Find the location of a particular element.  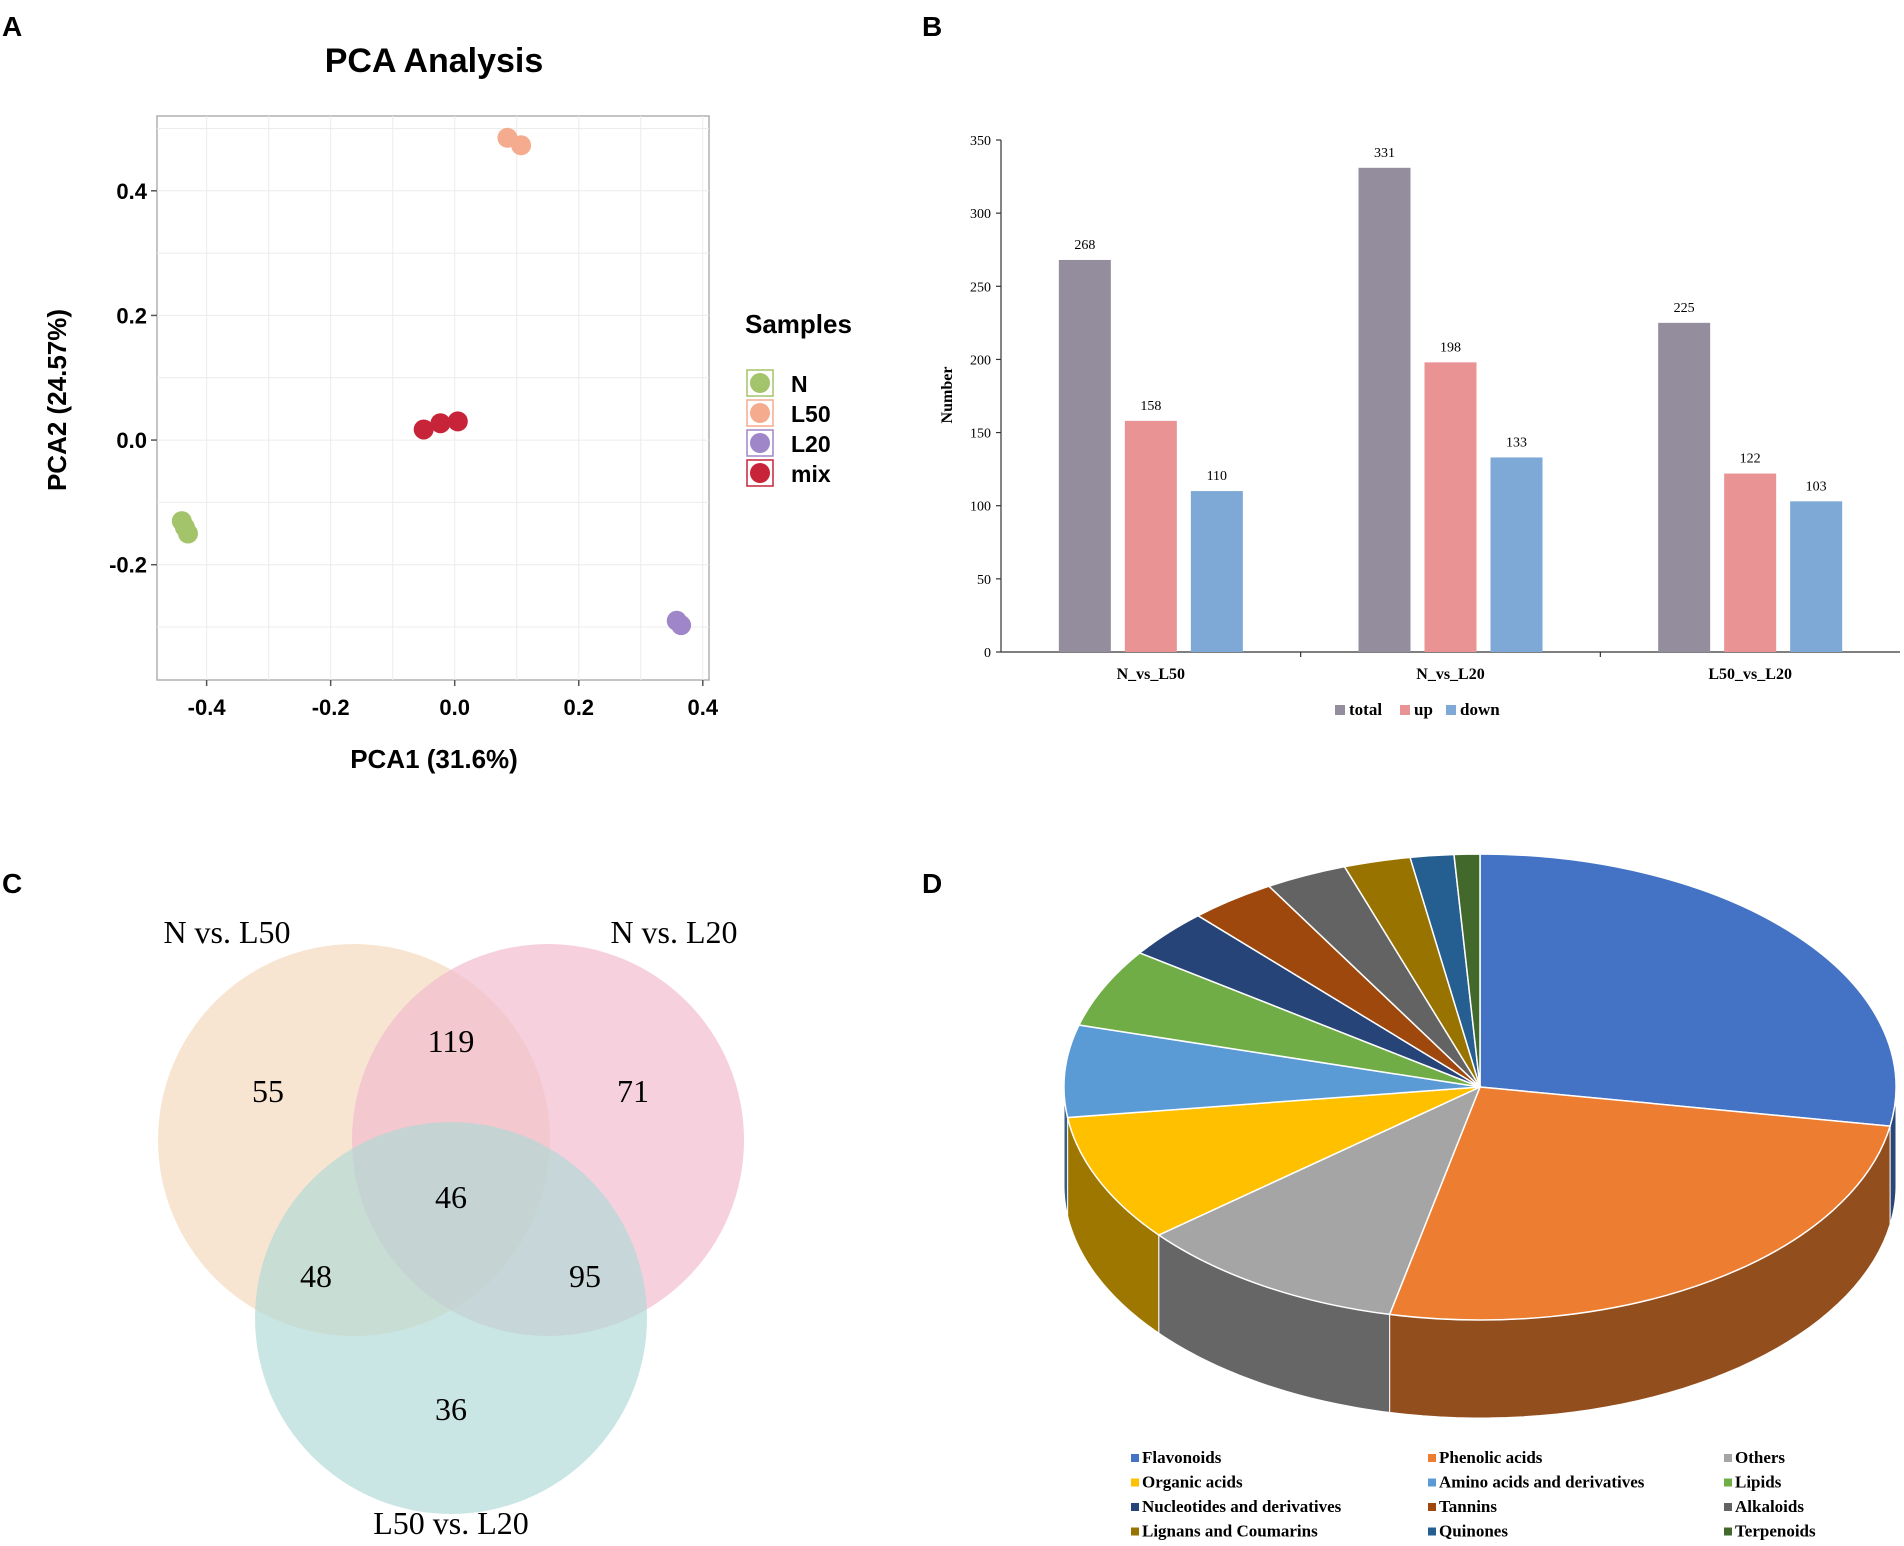

pca-legend: N L50 L20 mix is located at coordinates (788, 428).